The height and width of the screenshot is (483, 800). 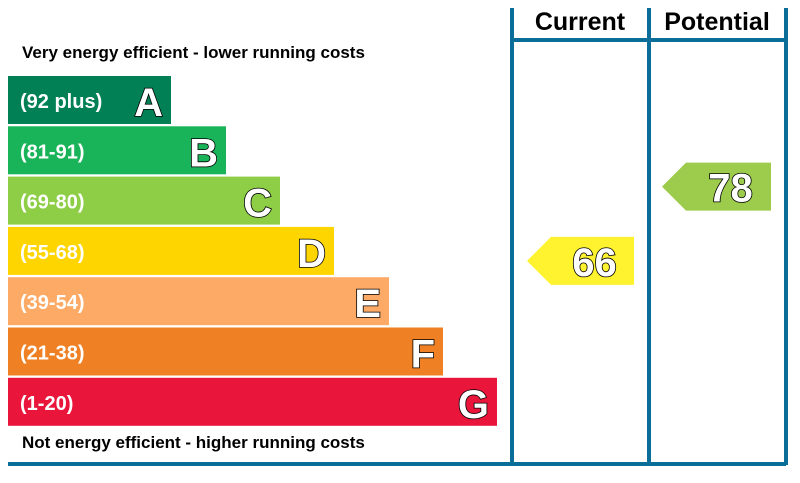 What do you see at coordinates (649, 224) in the screenshot?
I see `rating-arrows: 66 78` at bounding box center [649, 224].